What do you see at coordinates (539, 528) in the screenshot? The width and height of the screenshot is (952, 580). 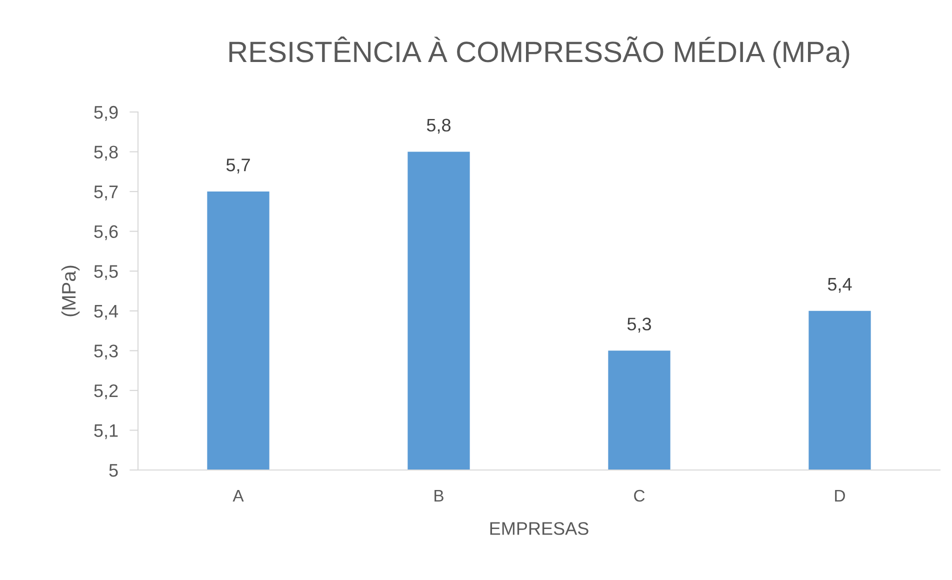 I see `x-axis-title: EMPRESAS` at bounding box center [539, 528].